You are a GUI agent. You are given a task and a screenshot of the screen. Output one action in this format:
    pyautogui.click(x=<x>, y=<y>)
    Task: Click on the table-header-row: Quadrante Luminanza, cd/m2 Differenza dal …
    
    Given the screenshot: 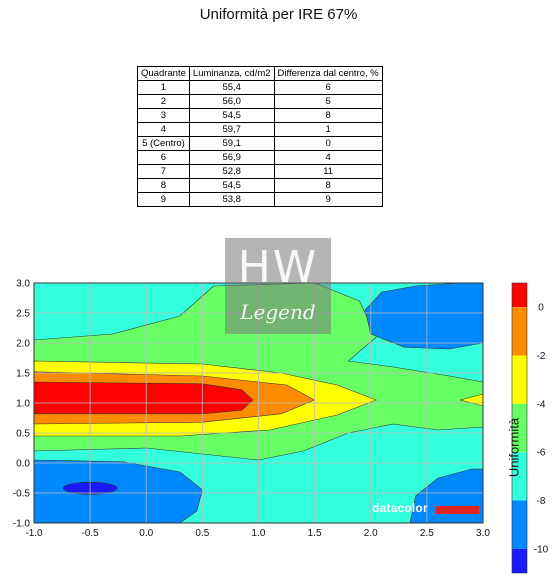 What is the action you would take?
    pyautogui.click(x=260, y=73)
    